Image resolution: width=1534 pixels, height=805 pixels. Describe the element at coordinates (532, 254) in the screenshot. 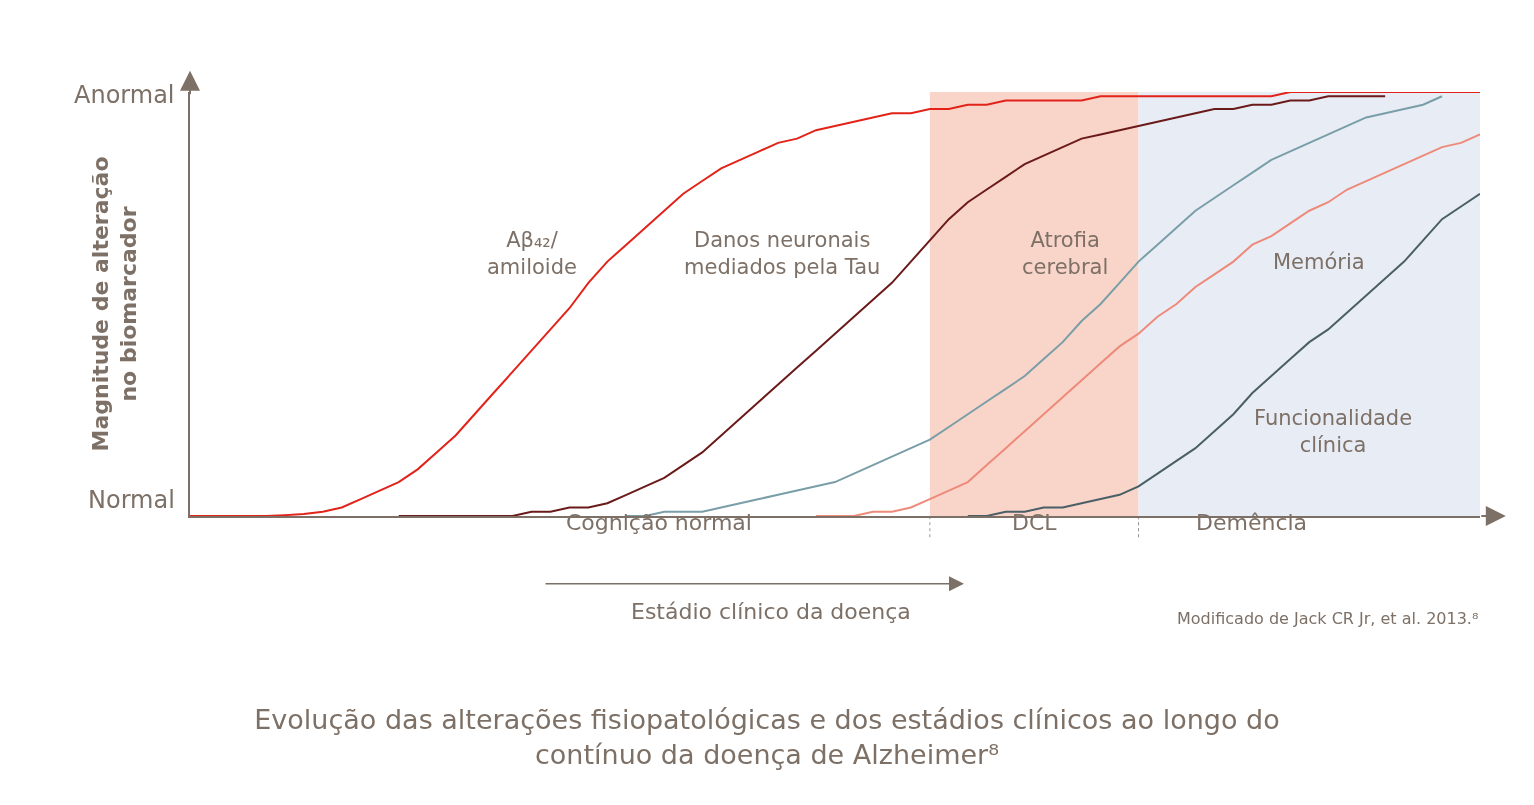

I see `series-label: Aβ₄₂/ amiloide` at that location.